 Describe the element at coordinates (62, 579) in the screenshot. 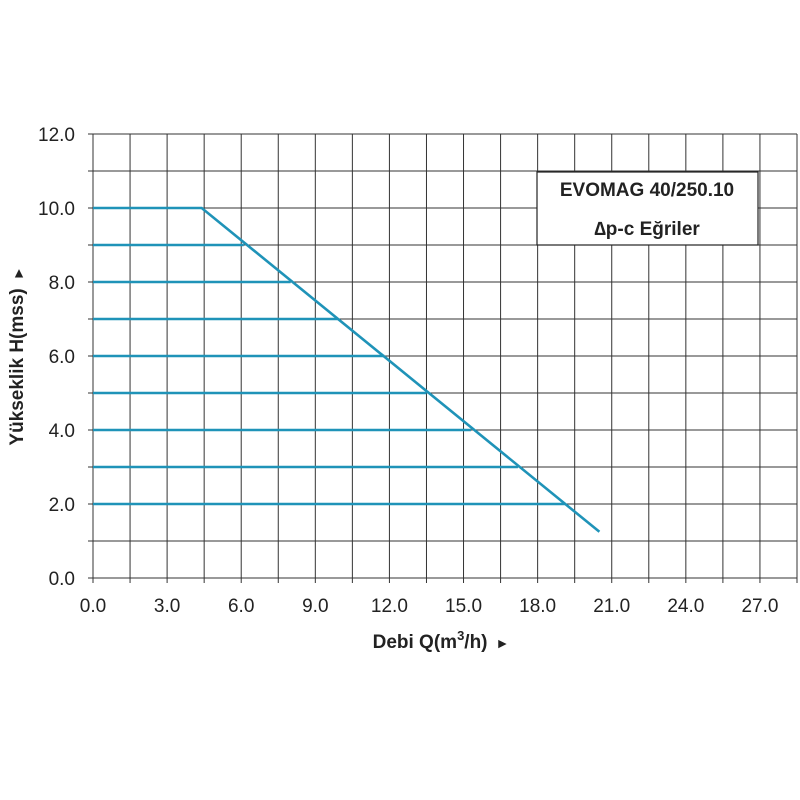

I see `y-tick-label: 0.0` at that location.